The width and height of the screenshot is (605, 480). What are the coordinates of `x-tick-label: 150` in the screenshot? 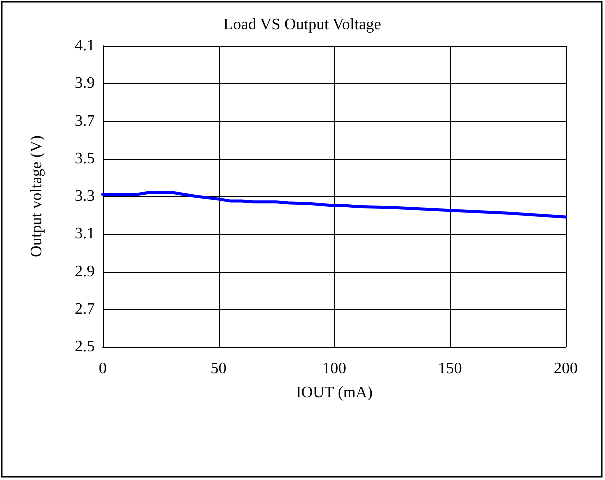 It's located at (450, 369).